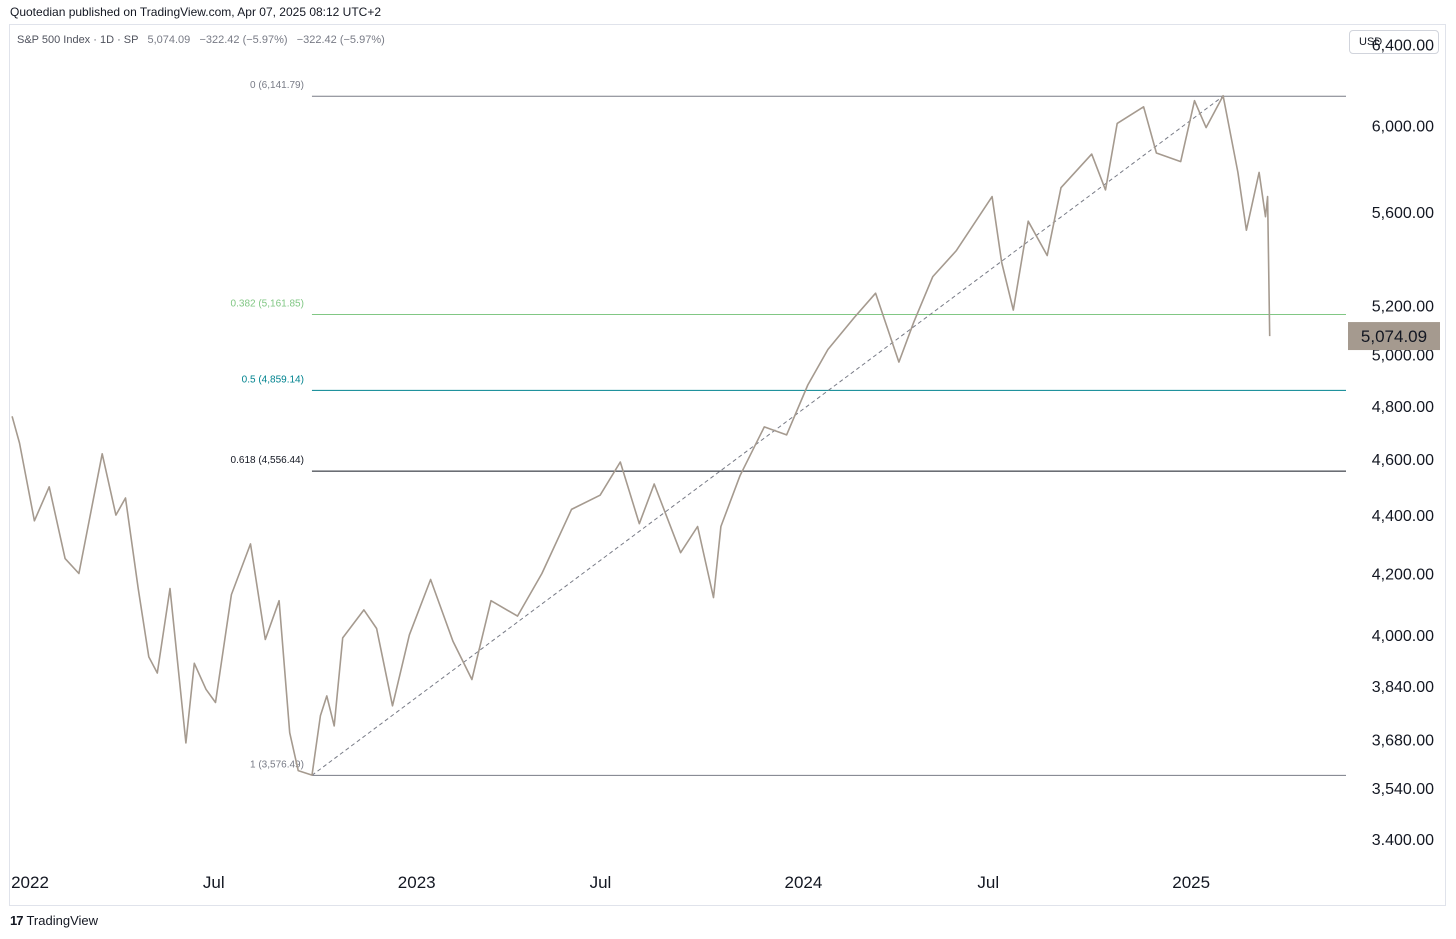 The height and width of the screenshot is (939, 1456). Describe the element at coordinates (417, 882) in the screenshot. I see `time-tick-label: 2023` at that location.